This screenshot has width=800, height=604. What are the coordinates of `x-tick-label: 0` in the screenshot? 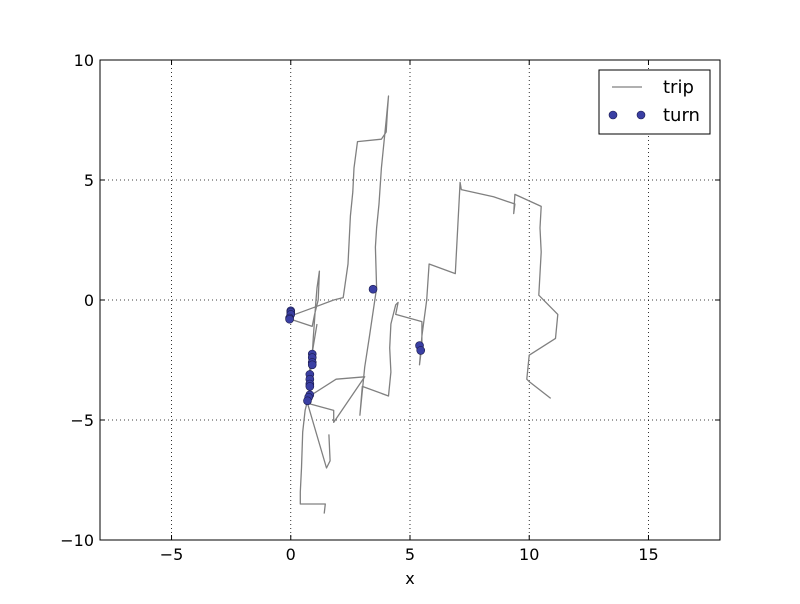 It's located at (291, 554).